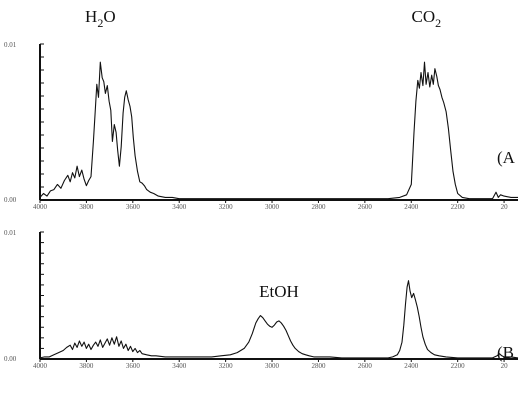 The image size is (519, 396). Describe the element at coordinates (279, 291) in the screenshot. I see `panel-b-peak-label: EtOH` at that location.